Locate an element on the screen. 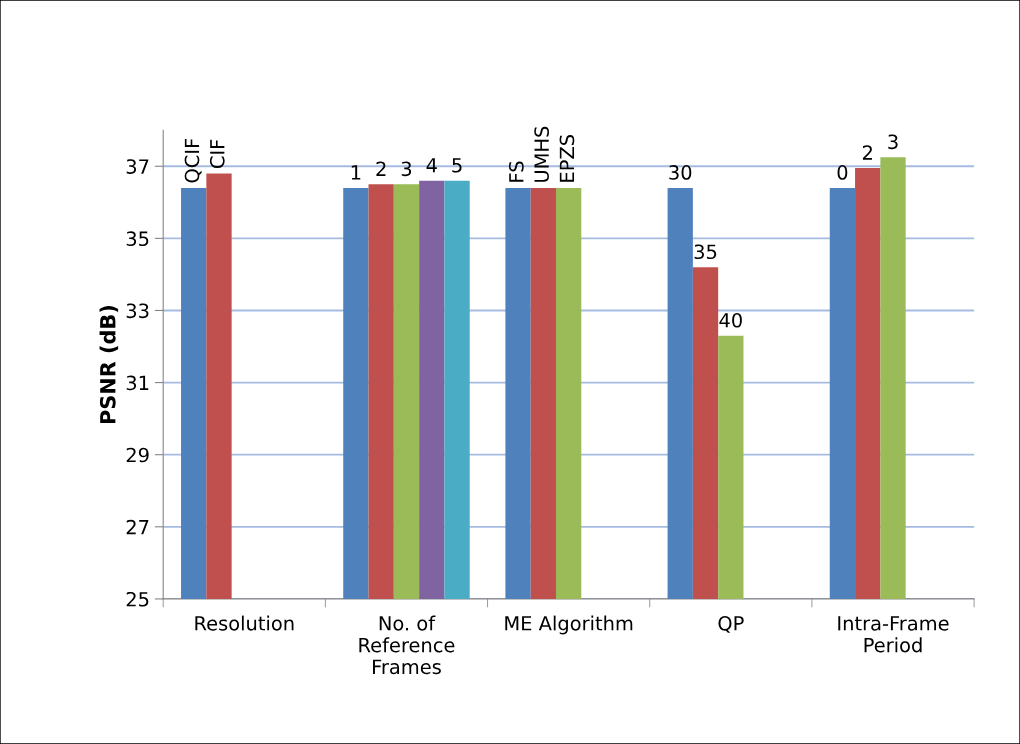 The width and height of the screenshot is (1020, 744). series-label: 30 is located at coordinates (680, 172).